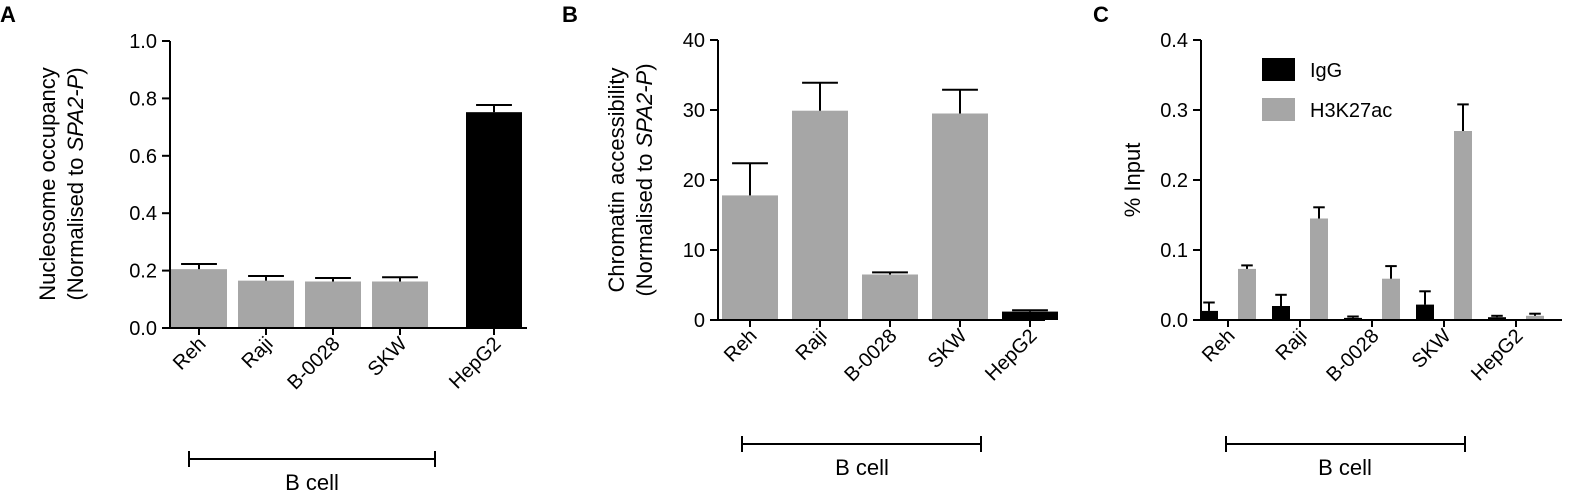 The width and height of the screenshot is (1591, 497). Describe the element at coordinates (1345, 467) in the screenshot. I see `group-label-c: B cell` at that location.